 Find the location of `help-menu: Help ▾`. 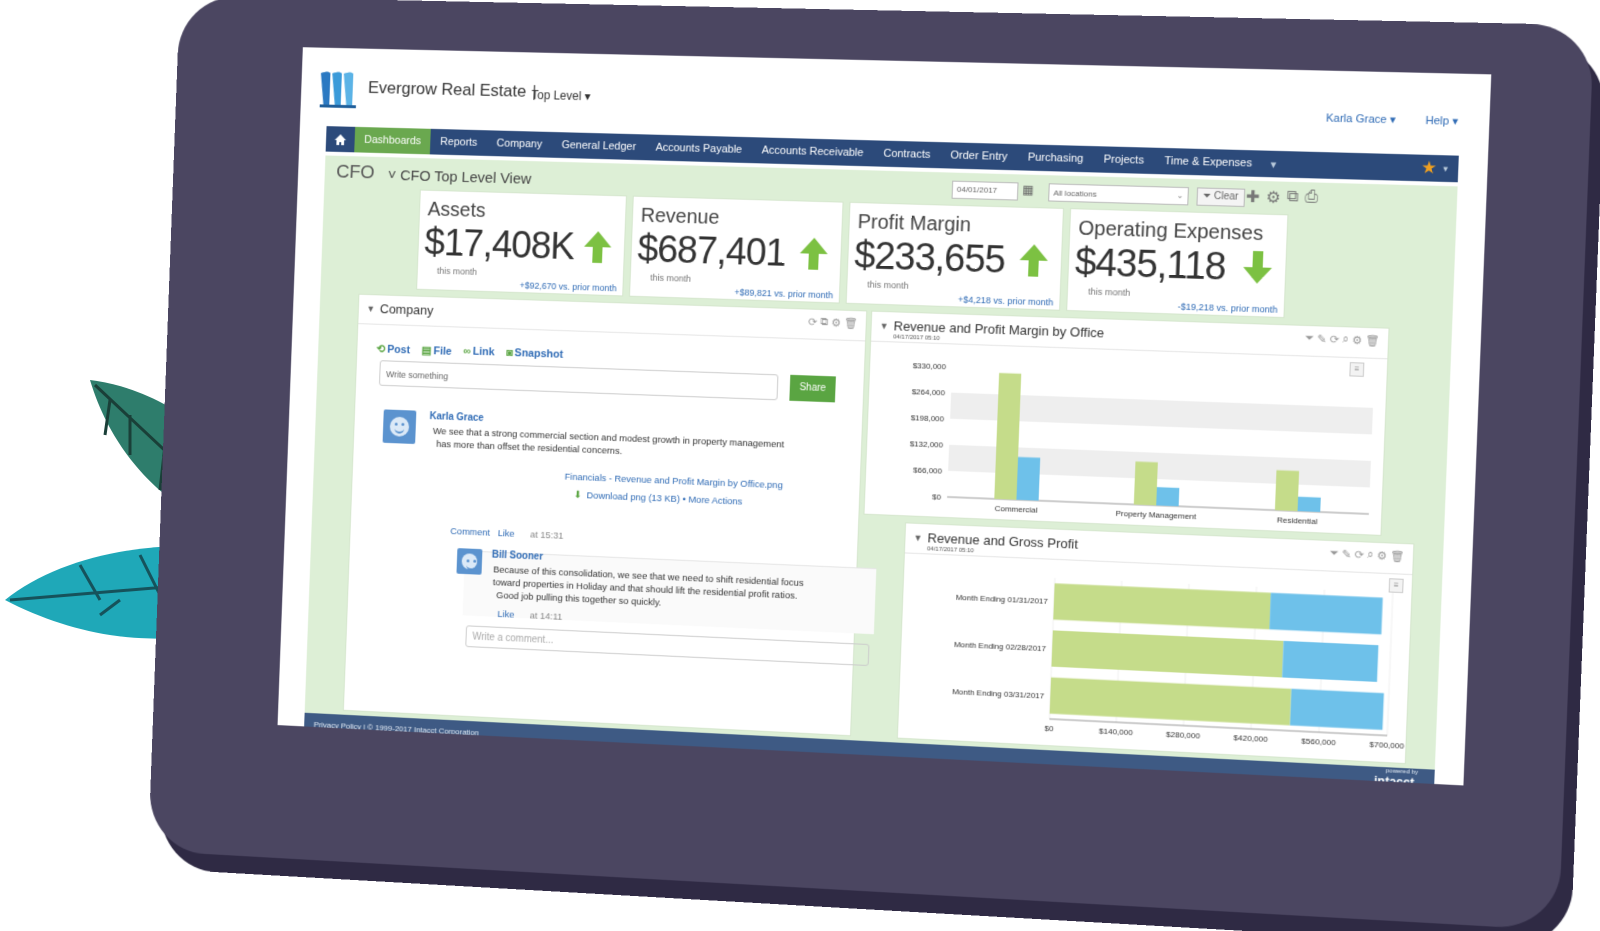

help-menu: Help ▾ is located at coordinates (1441, 121).